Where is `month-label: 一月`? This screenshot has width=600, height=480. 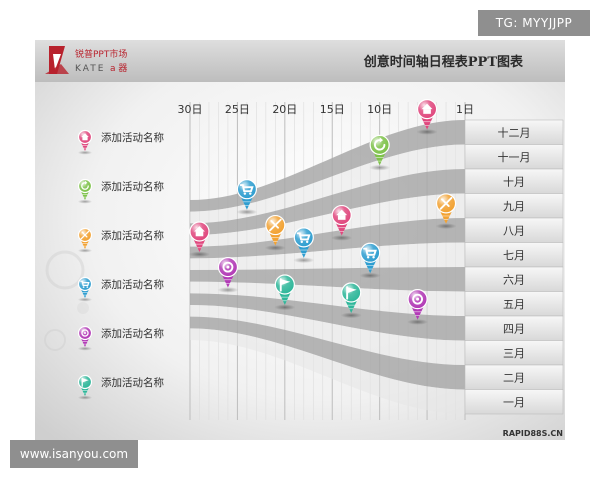
month-label: 一月 is located at coordinates (514, 402).